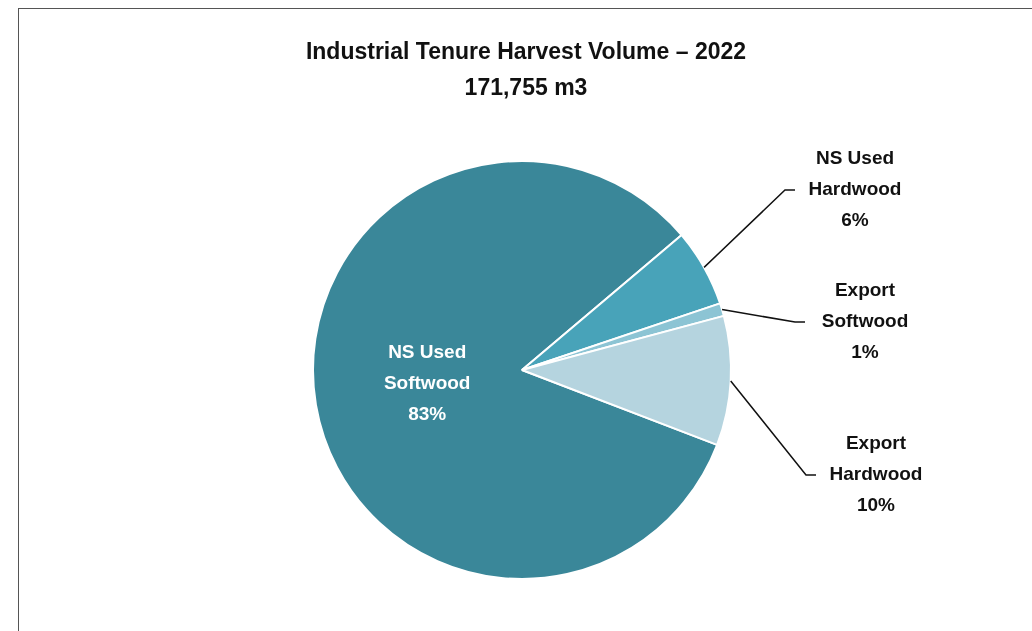 The width and height of the screenshot is (1032, 631). What do you see at coordinates (876, 458) in the screenshot?
I see `slice-label: Export Hardwood` at bounding box center [876, 458].